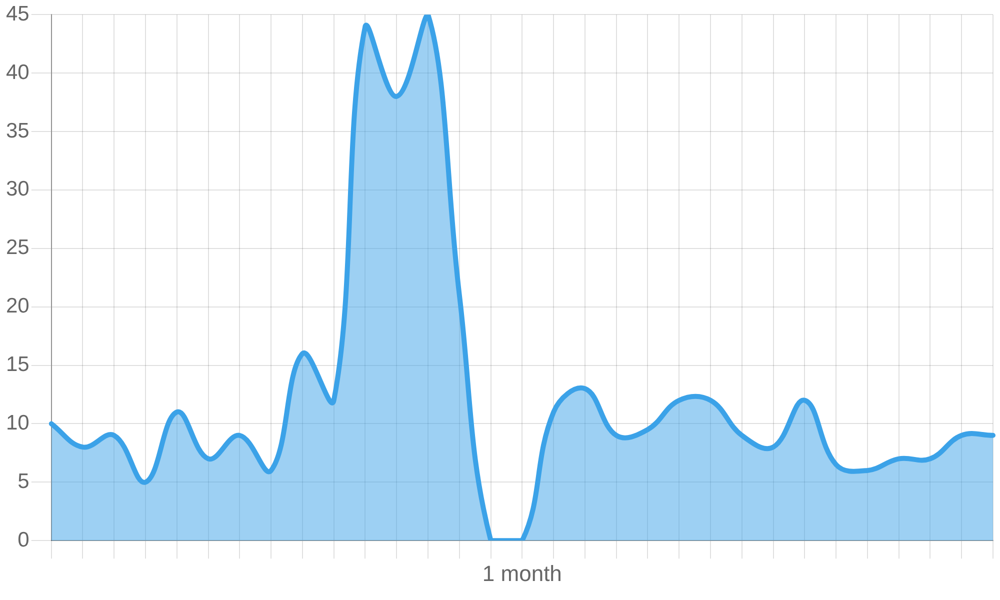 This screenshot has height=600, width=1000. What do you see at coordinates (18, 72) in the screenshot?
I see `y-tick-label: 40` at bounding box center [18, 72].